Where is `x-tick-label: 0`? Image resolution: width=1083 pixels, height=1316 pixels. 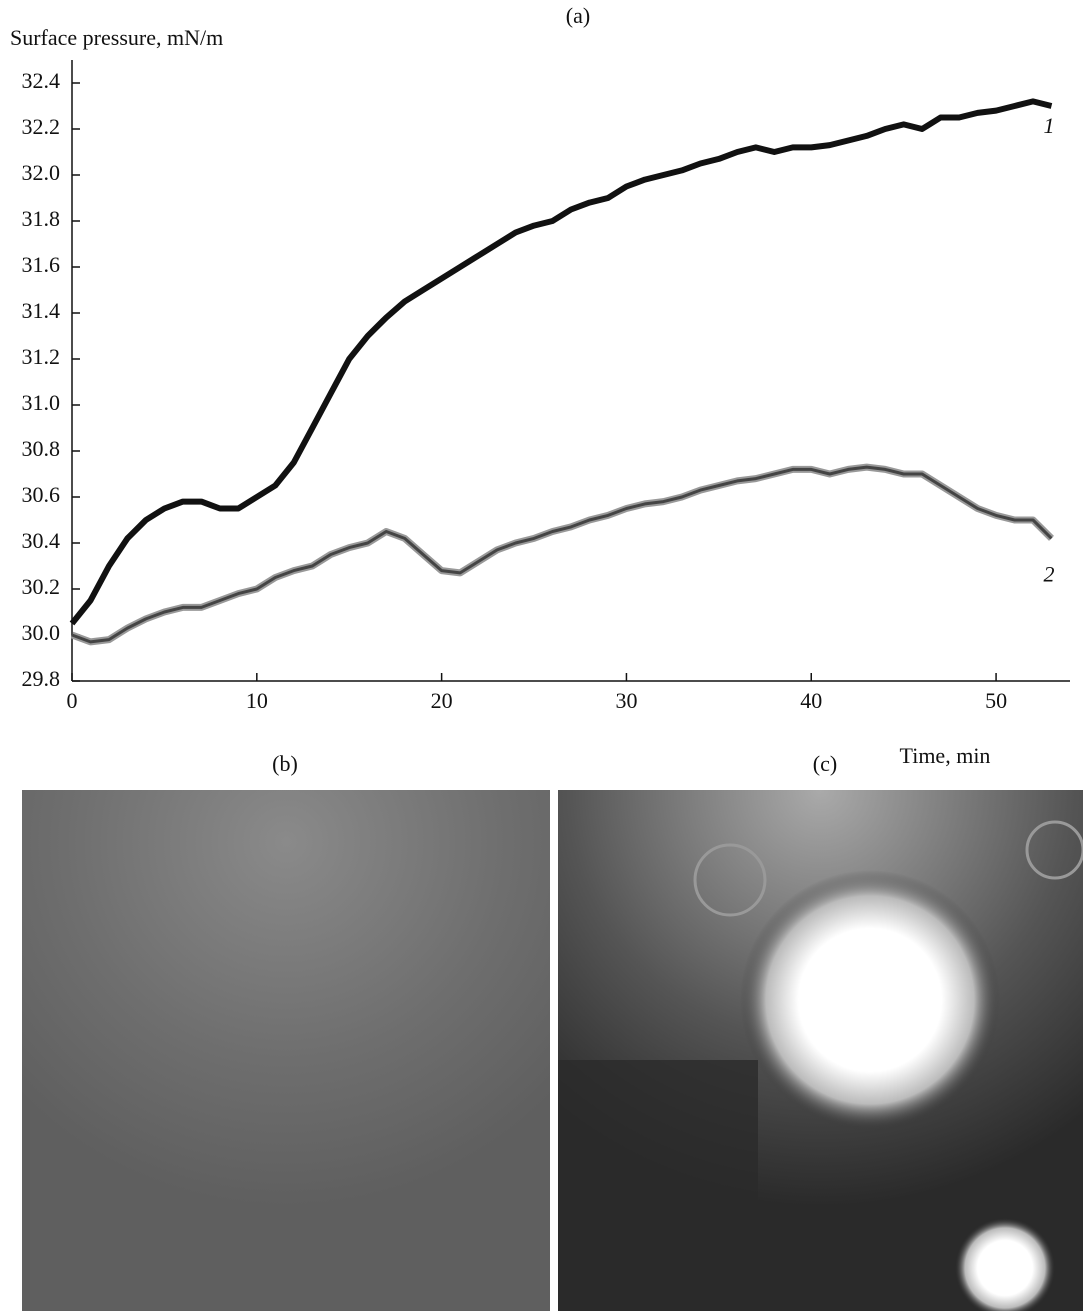
x-tick-label: 0 is located at coordinates (72, 700).